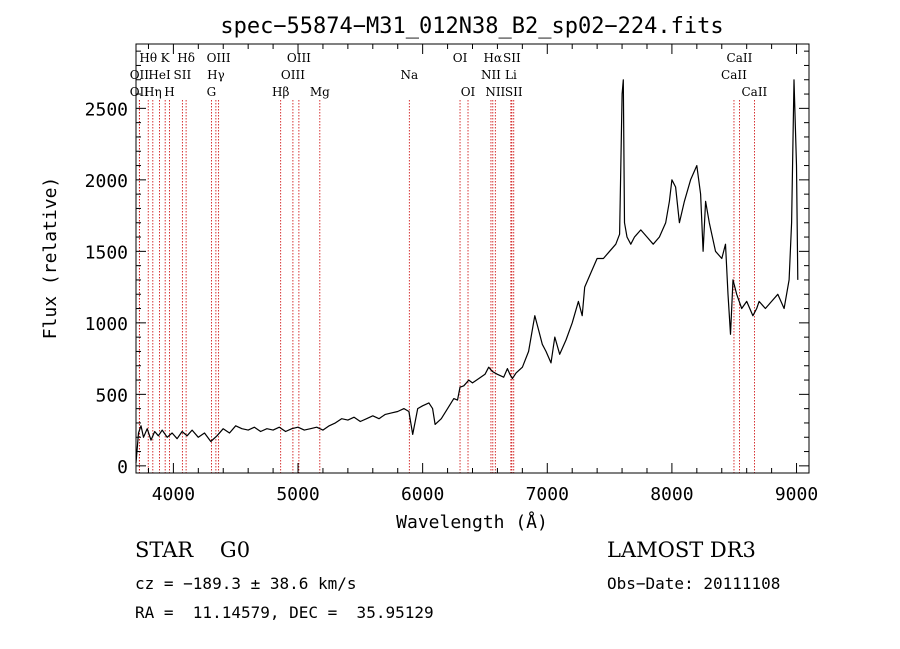  What do you see at coordinates (671, 494) in the screenshot?
I see `x-tick-label: 8000` at bounding box center [671, 494].